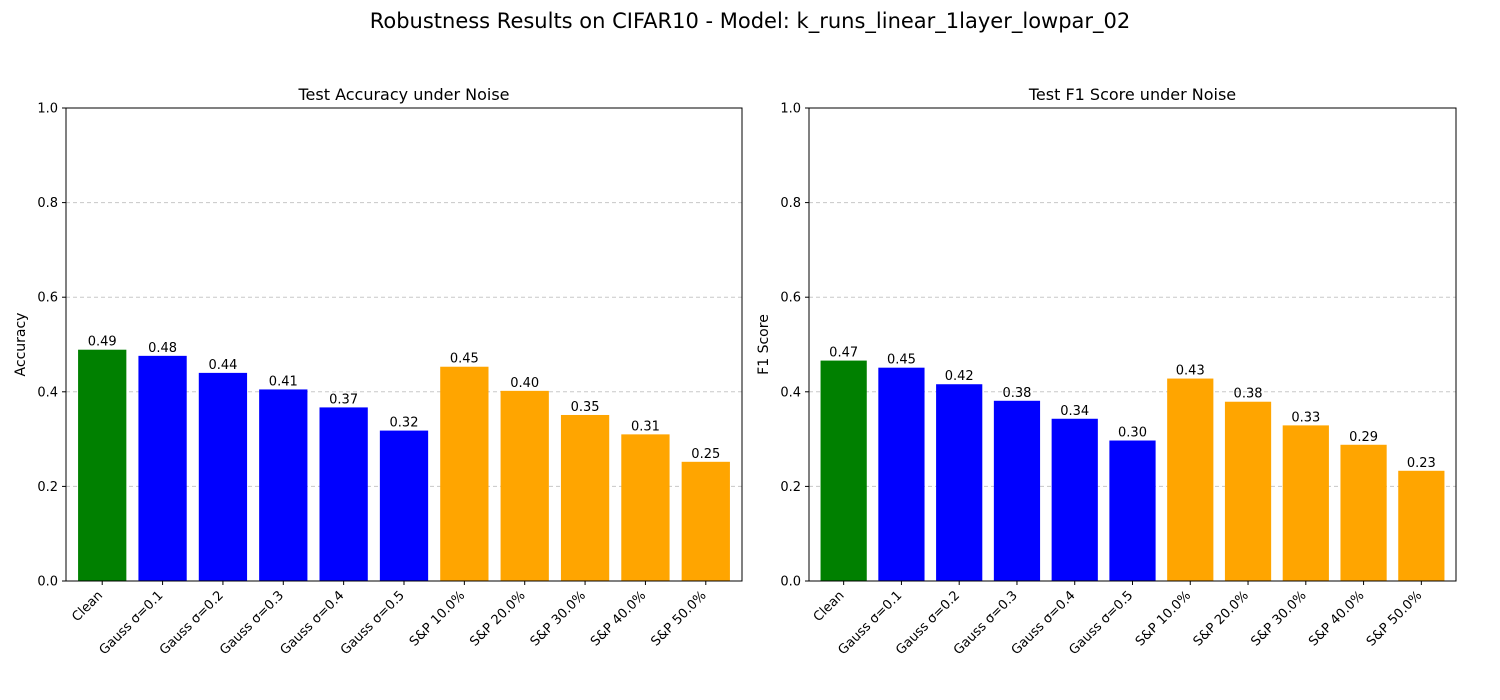 The image size is (1500, 700). I want to click on y-axis-title: Accuracy, so click(21, 345).